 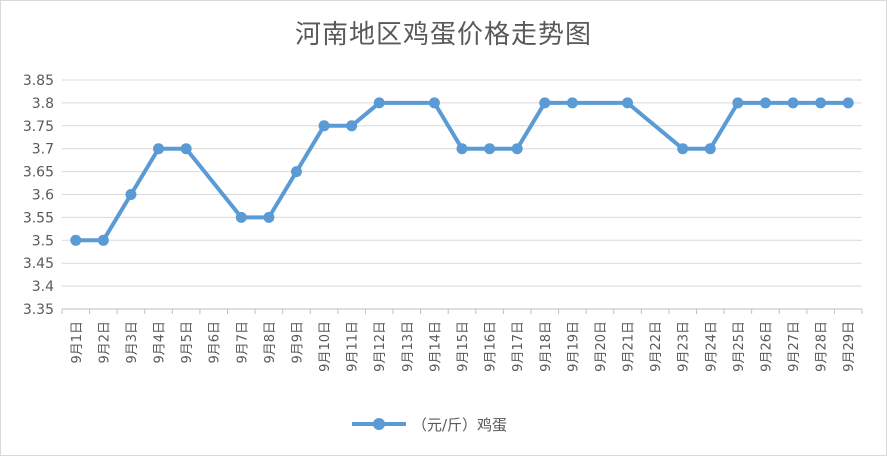 What do you see at coordinates (38, 310) in the screenshot?
I see `y-tick-label: 3.35` at bounding box center [38, 310].